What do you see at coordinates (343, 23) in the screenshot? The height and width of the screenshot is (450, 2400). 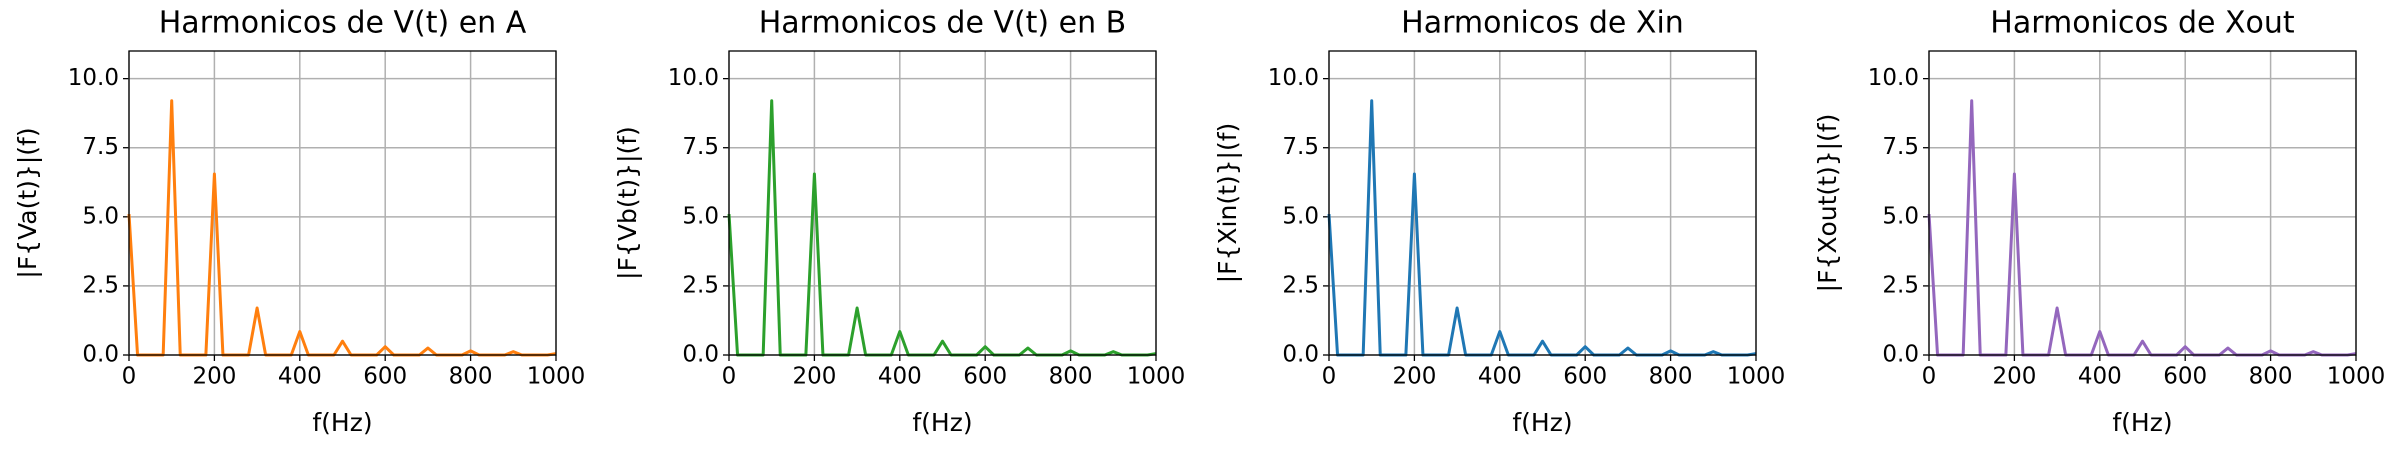 I see `chart-title: Harmonicos de V(t) en A` at bounding box center [343, 23].